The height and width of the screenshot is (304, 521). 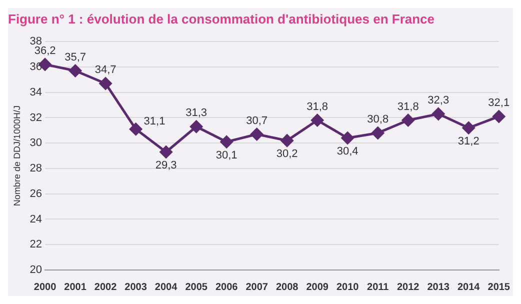 What do you see at coordinates (378, 119) in the screenshot?
I see `data-label: 30,8` at bounding box center [378, 119].